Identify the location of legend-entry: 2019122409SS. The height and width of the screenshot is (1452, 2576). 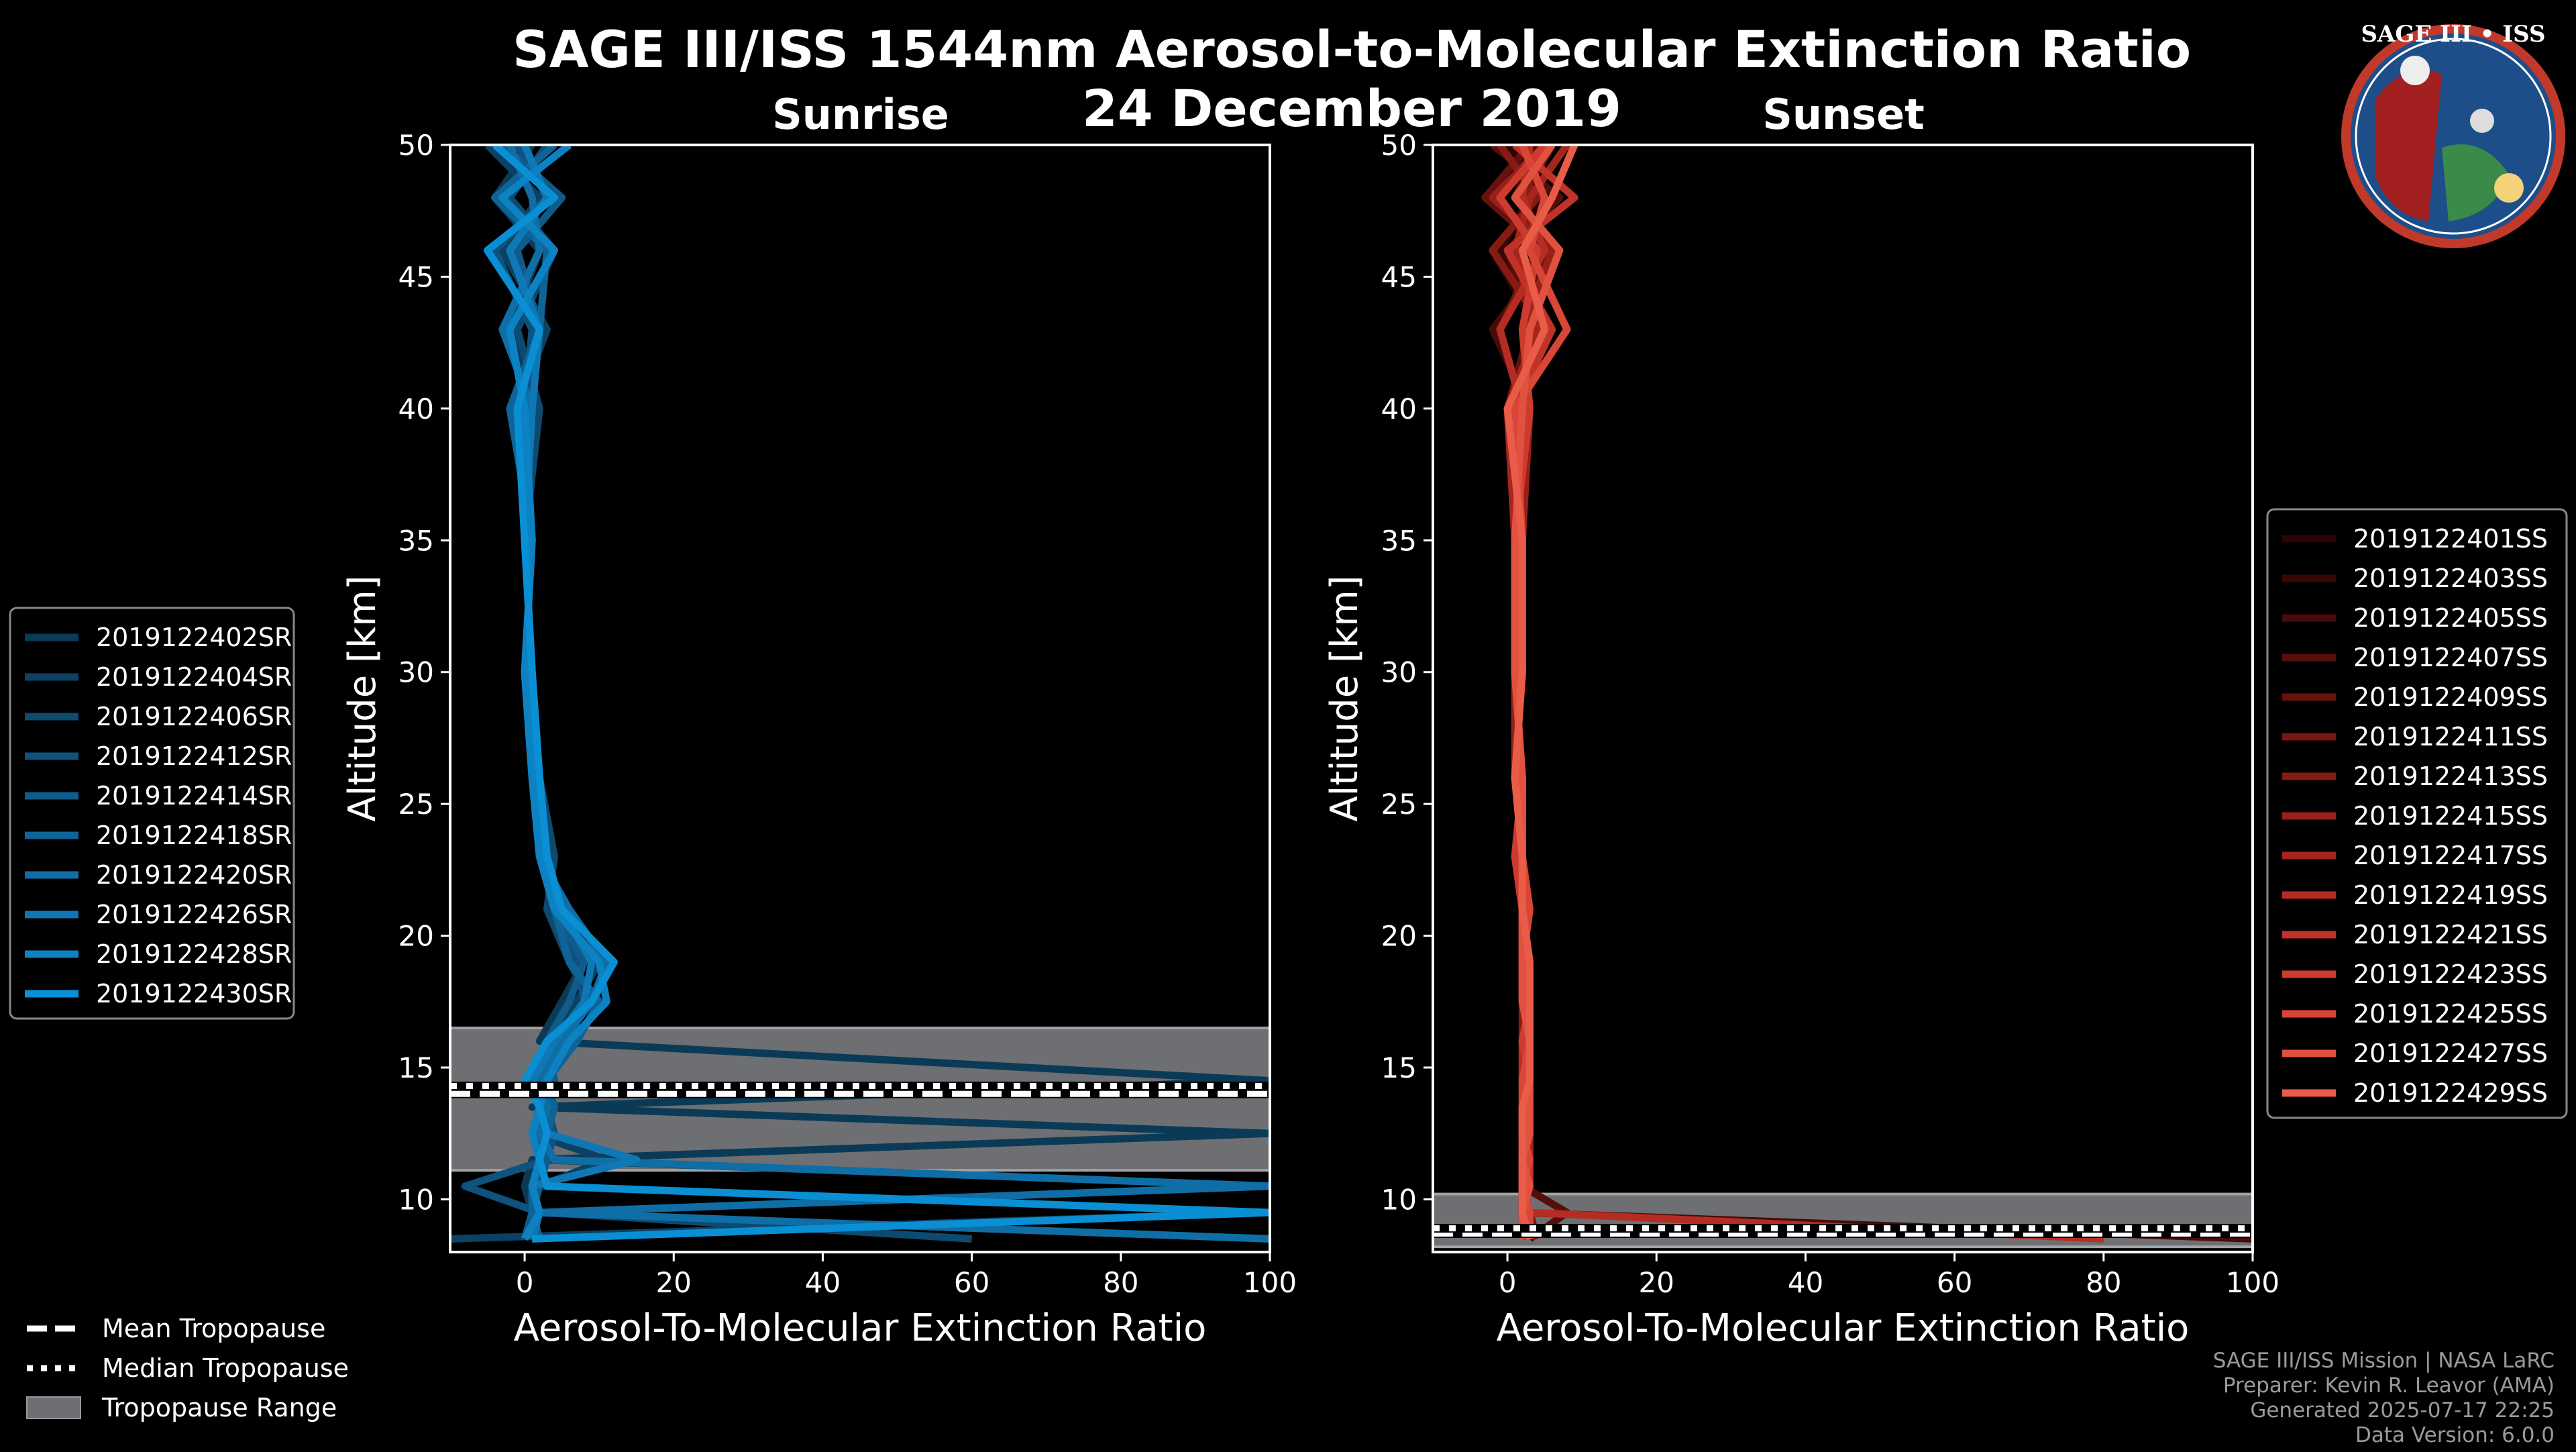
(2450, 697).